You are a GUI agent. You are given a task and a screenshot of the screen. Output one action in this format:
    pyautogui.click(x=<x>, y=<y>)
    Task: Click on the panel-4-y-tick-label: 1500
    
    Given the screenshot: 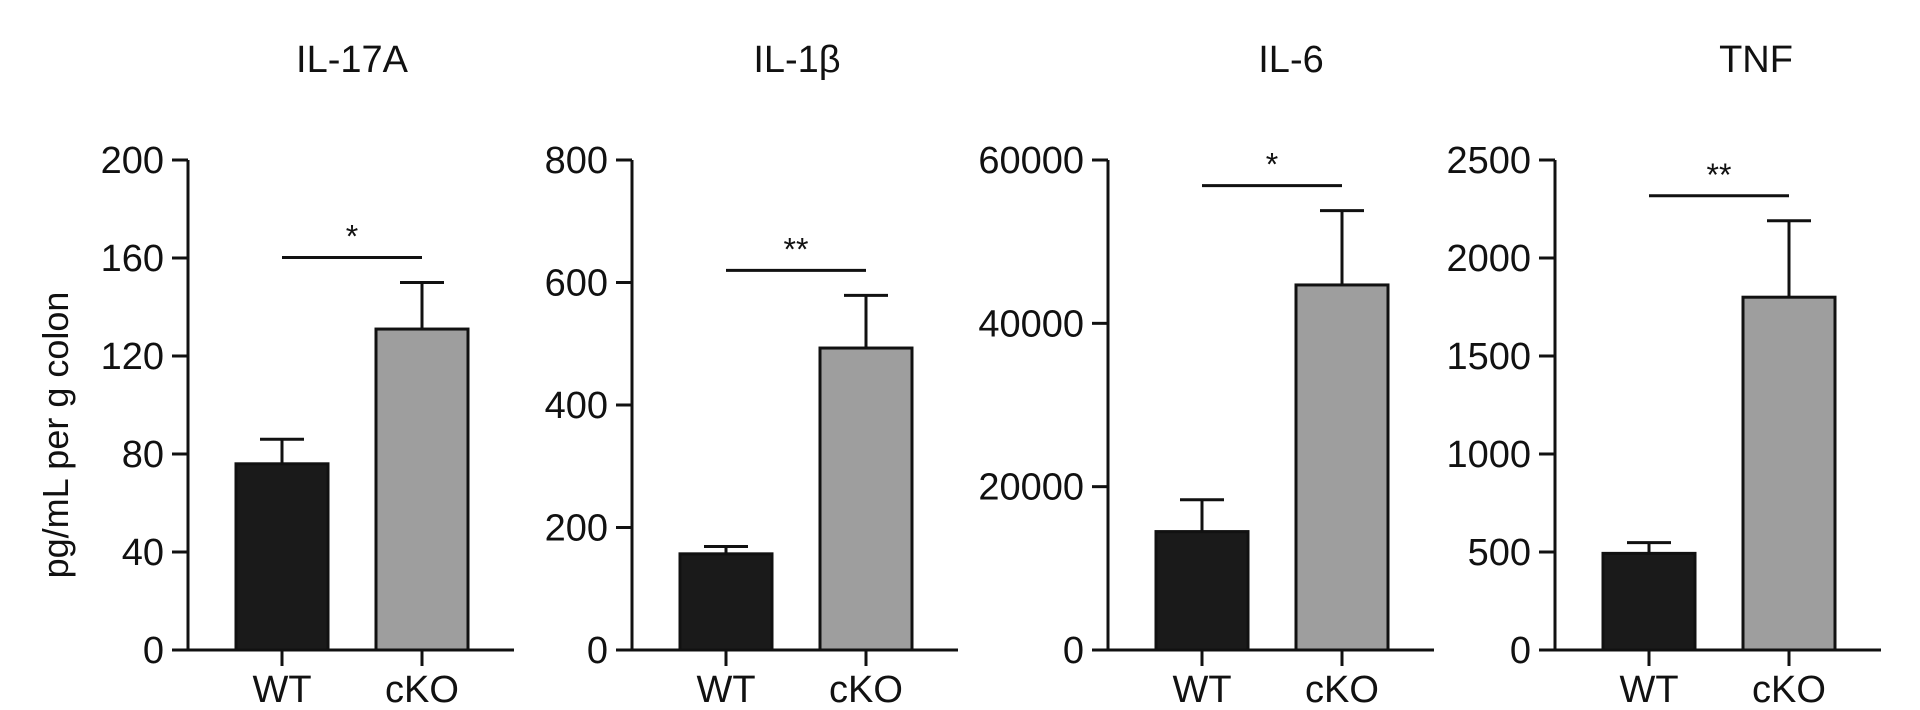 What is the action you would take?
    pyautogui.click(x=1488, y=357)
    